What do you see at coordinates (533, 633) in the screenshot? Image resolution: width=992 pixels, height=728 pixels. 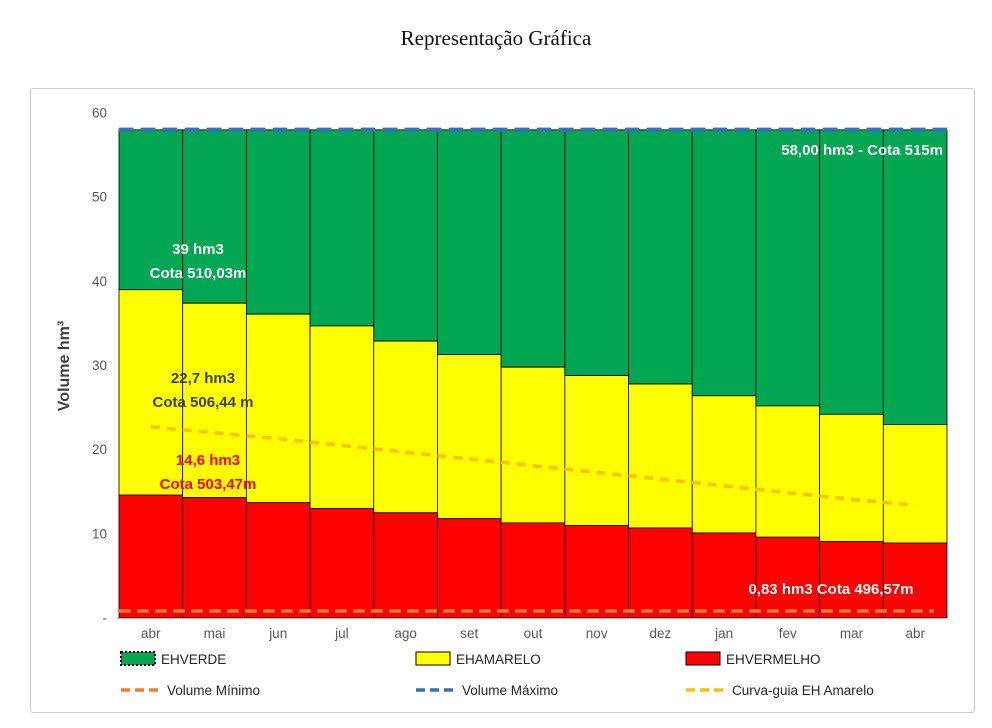 I see `x-axis-label: out` at bounding box center [533, 633].